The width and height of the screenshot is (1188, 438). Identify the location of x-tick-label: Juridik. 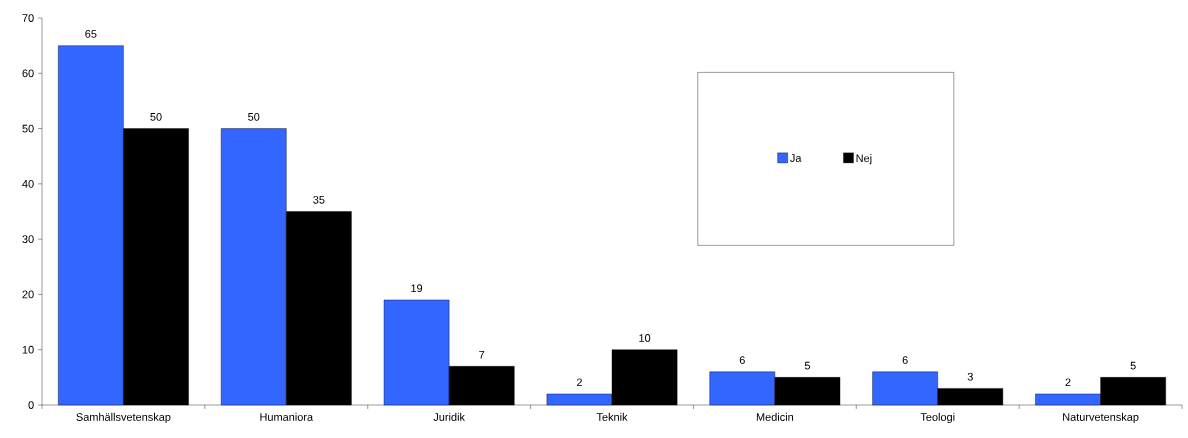
(449, 416).